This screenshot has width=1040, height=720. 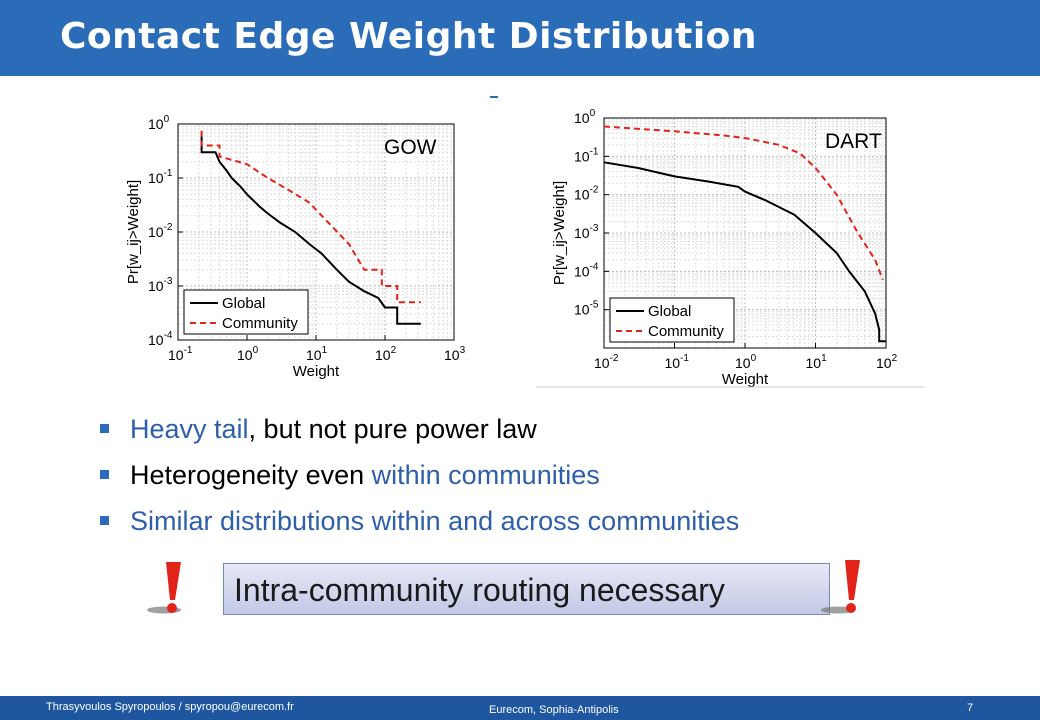 I want to click on decorative-dash, so click(x=494, y=97).